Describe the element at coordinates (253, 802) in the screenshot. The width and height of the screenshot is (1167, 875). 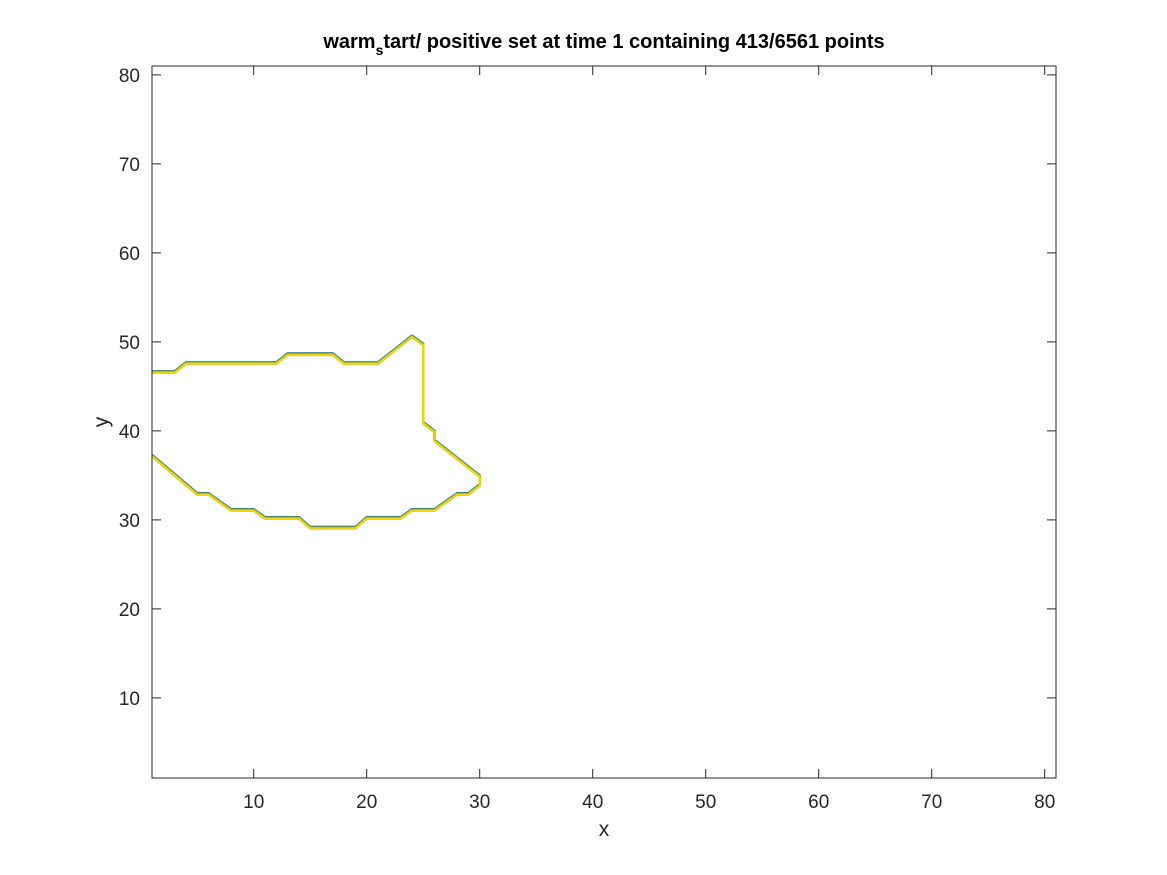
I see `x-tick-label: 10` at that location.